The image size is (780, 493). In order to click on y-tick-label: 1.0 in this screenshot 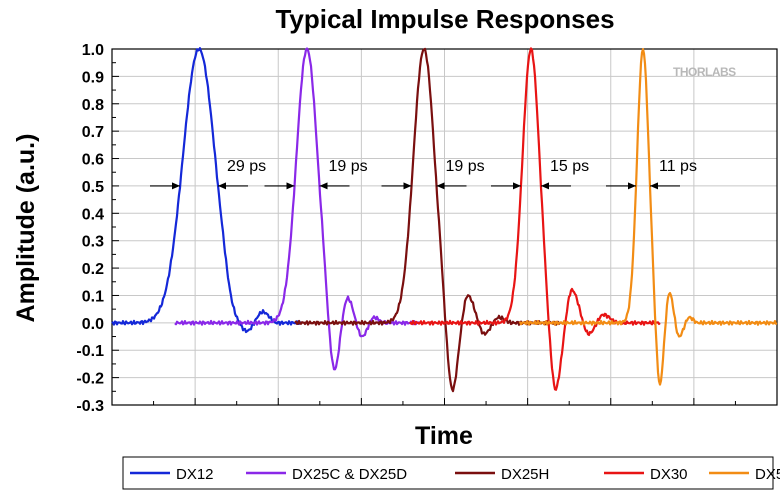, I will do `click(93, 50)`.